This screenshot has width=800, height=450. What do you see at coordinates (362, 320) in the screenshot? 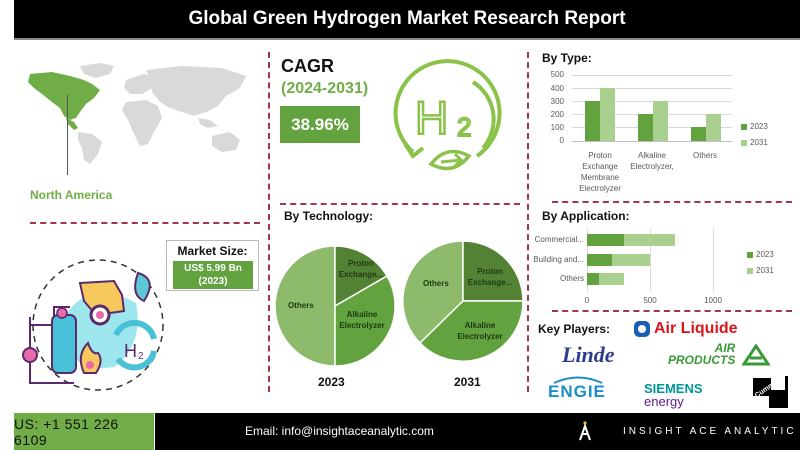
I see `pie-2023-label-alkaline: Alkaline Electrolyzer` at bounding box center [362, 320].